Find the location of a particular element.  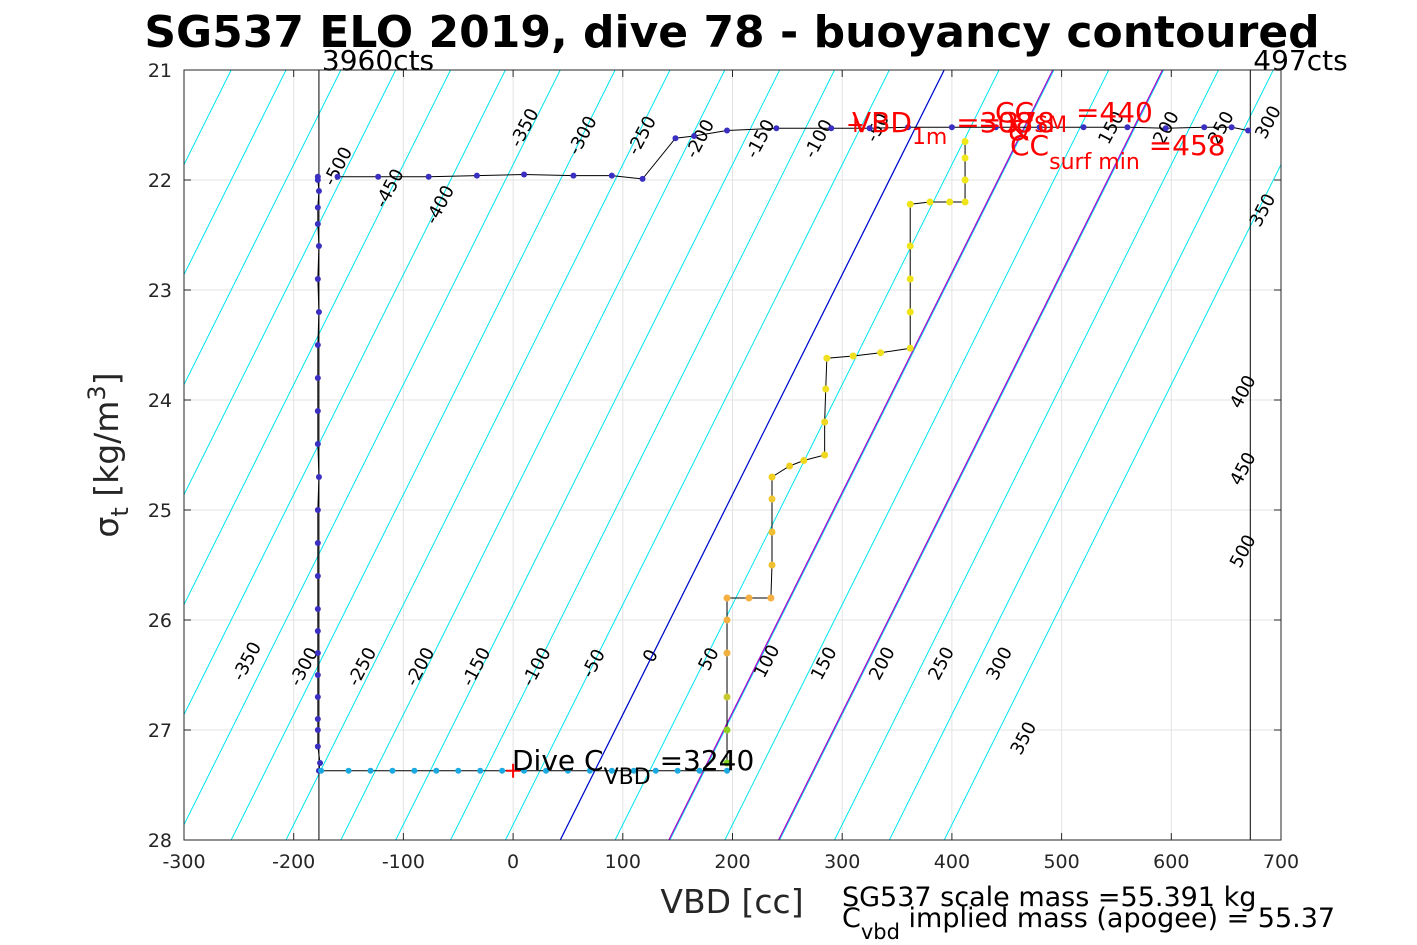

dive-cvbd-marker is located at coordinates (513, 770).